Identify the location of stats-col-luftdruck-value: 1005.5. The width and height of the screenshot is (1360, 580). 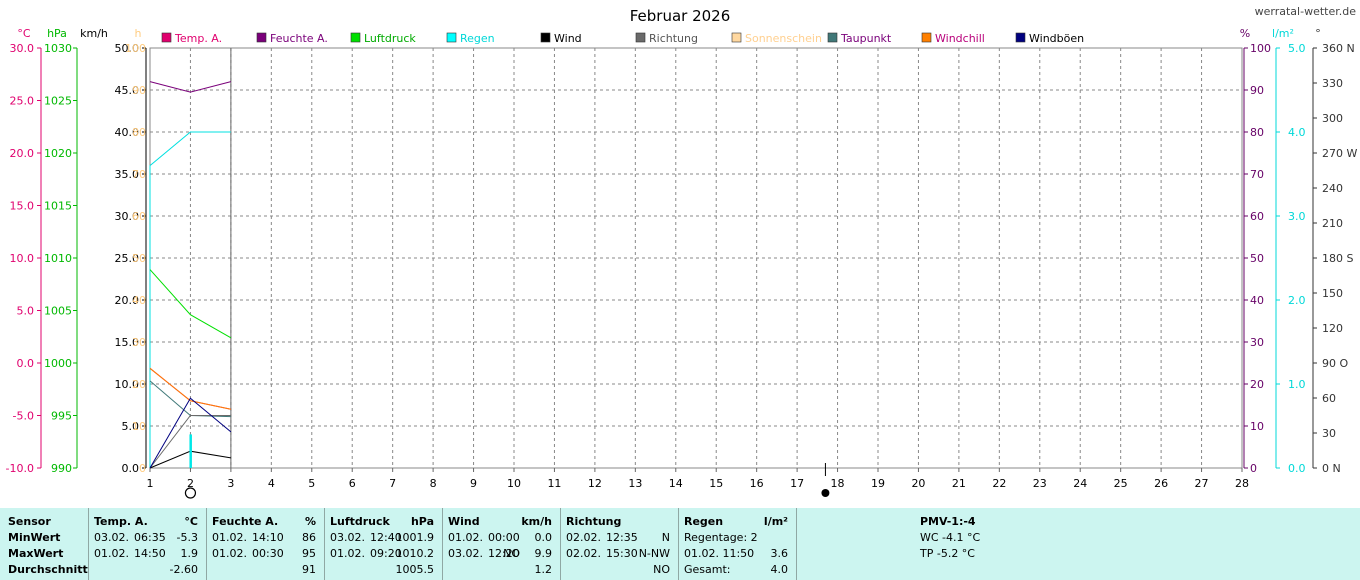
(415, 569).